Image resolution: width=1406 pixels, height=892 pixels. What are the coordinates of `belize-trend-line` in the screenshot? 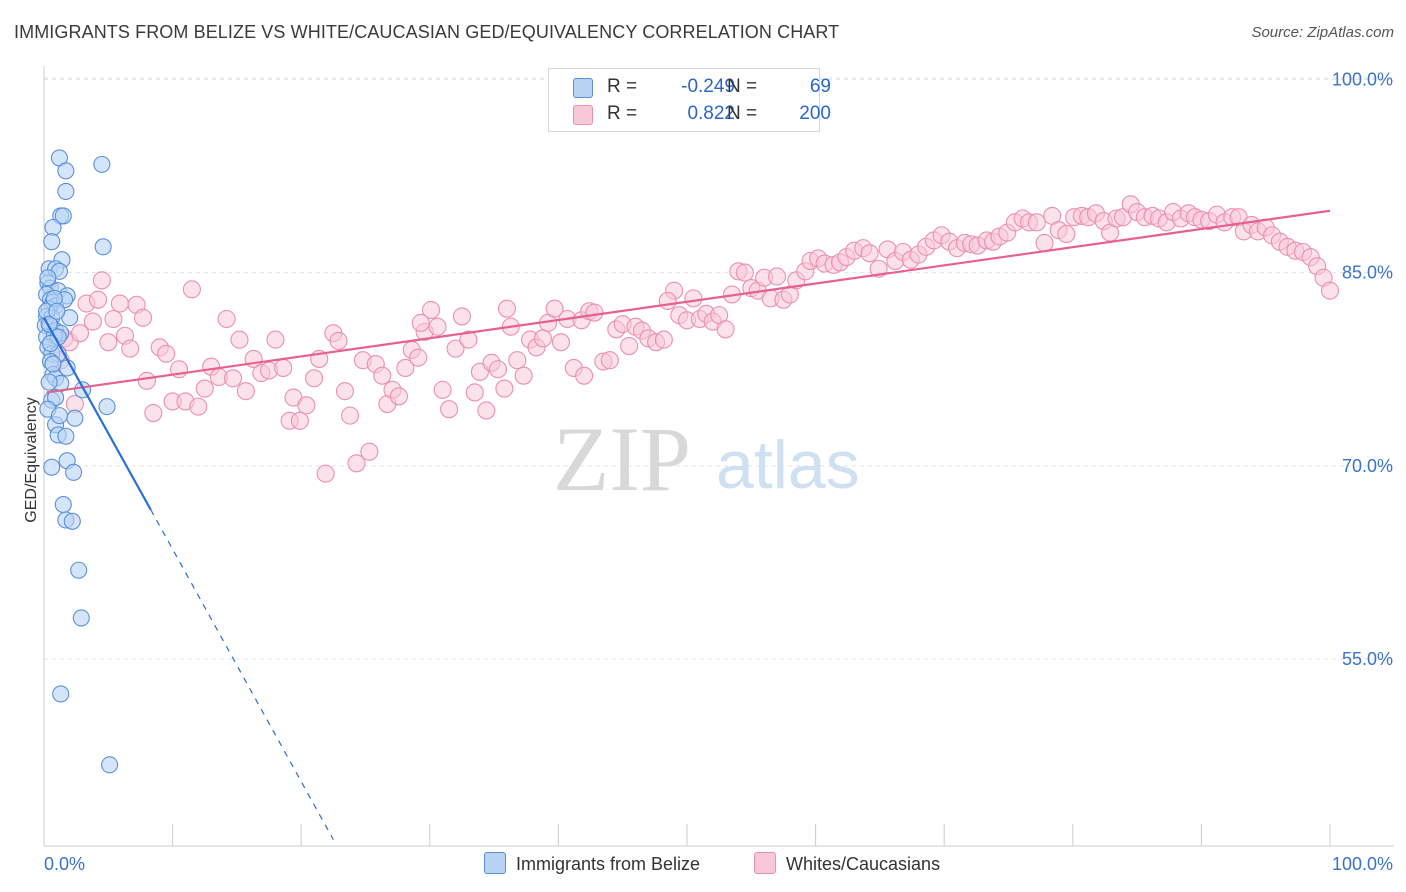 It's located at (97, 414).